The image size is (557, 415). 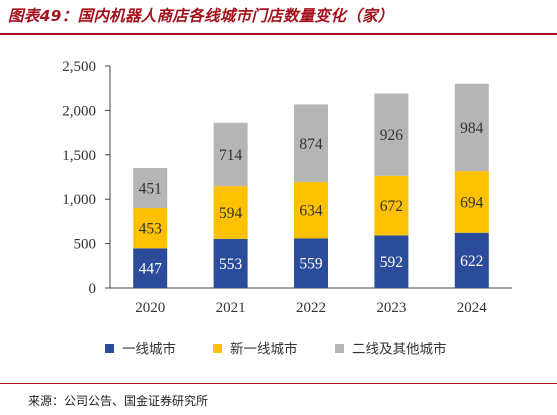 I want to click on data-label: 634, so click(x=311, y=211).